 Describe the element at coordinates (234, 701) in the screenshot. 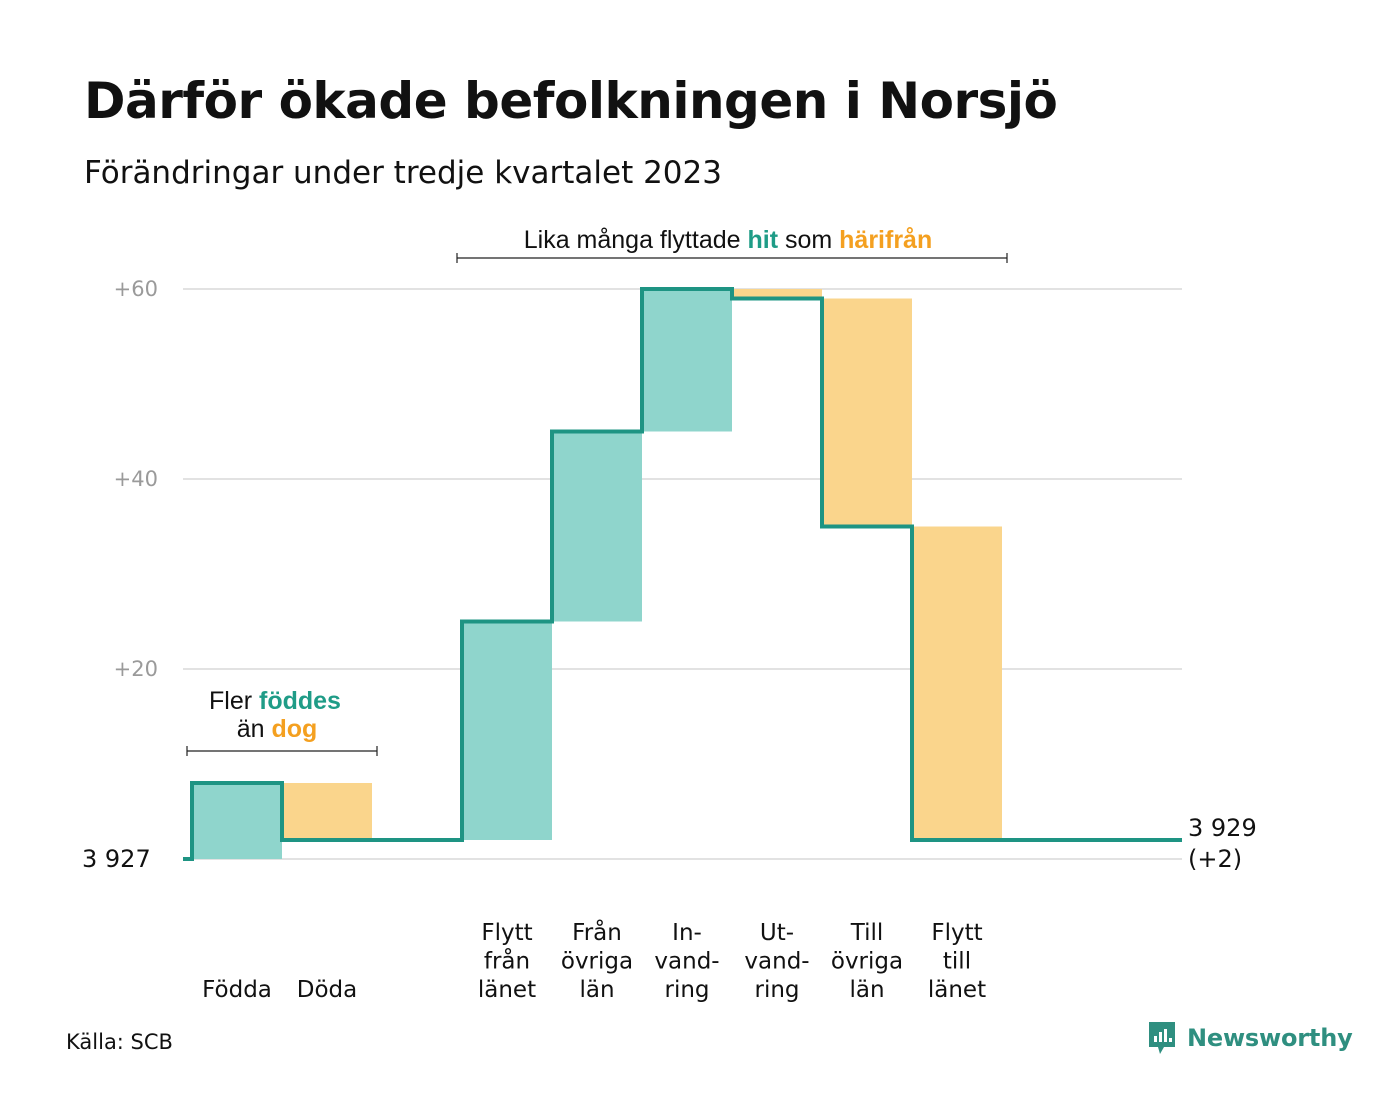

I see `annotation-segment: Fler` at that location.